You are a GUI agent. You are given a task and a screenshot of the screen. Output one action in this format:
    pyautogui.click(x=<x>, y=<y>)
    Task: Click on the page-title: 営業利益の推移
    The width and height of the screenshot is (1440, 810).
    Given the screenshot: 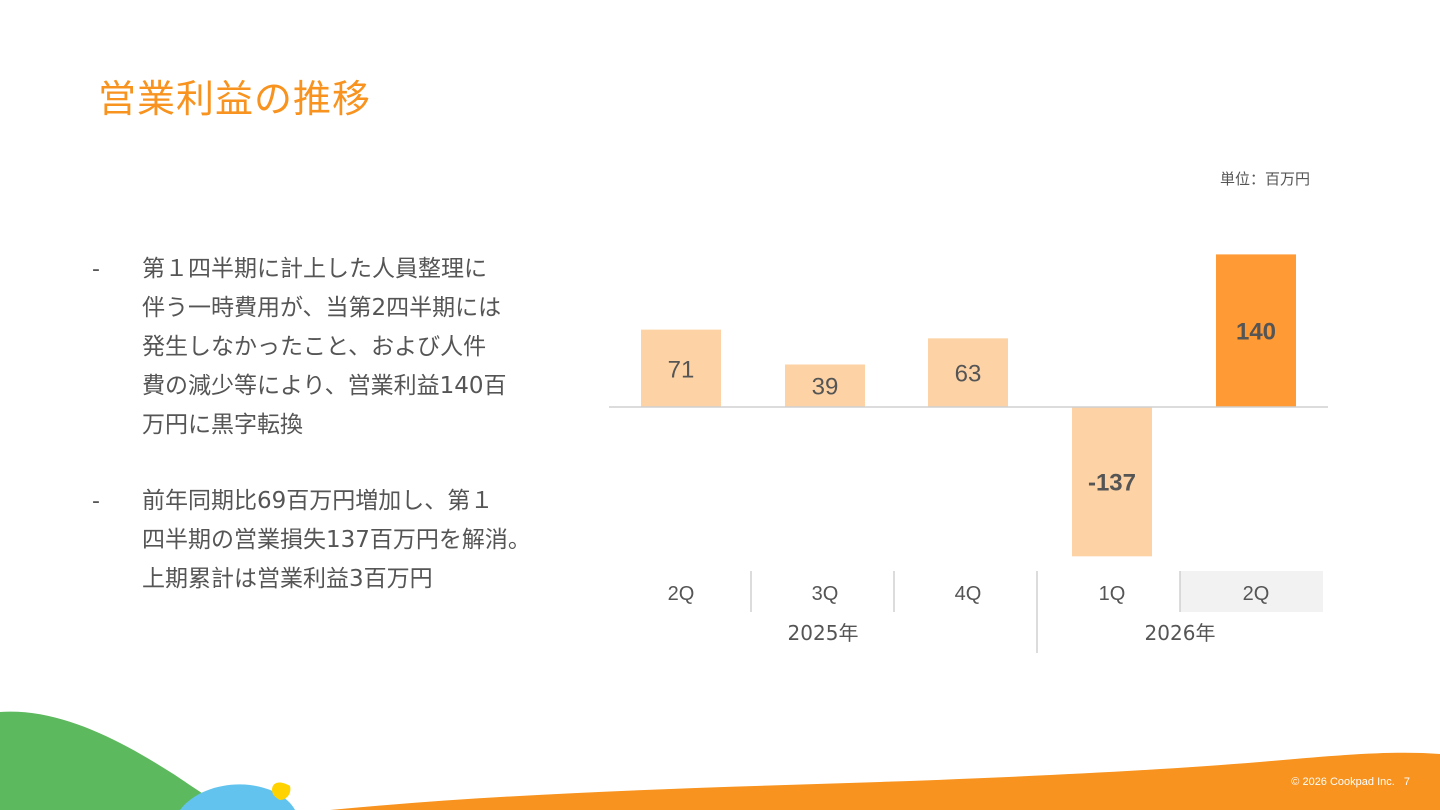 What is the action you would take?
    pyautogui.click(x=235, y=99)
    